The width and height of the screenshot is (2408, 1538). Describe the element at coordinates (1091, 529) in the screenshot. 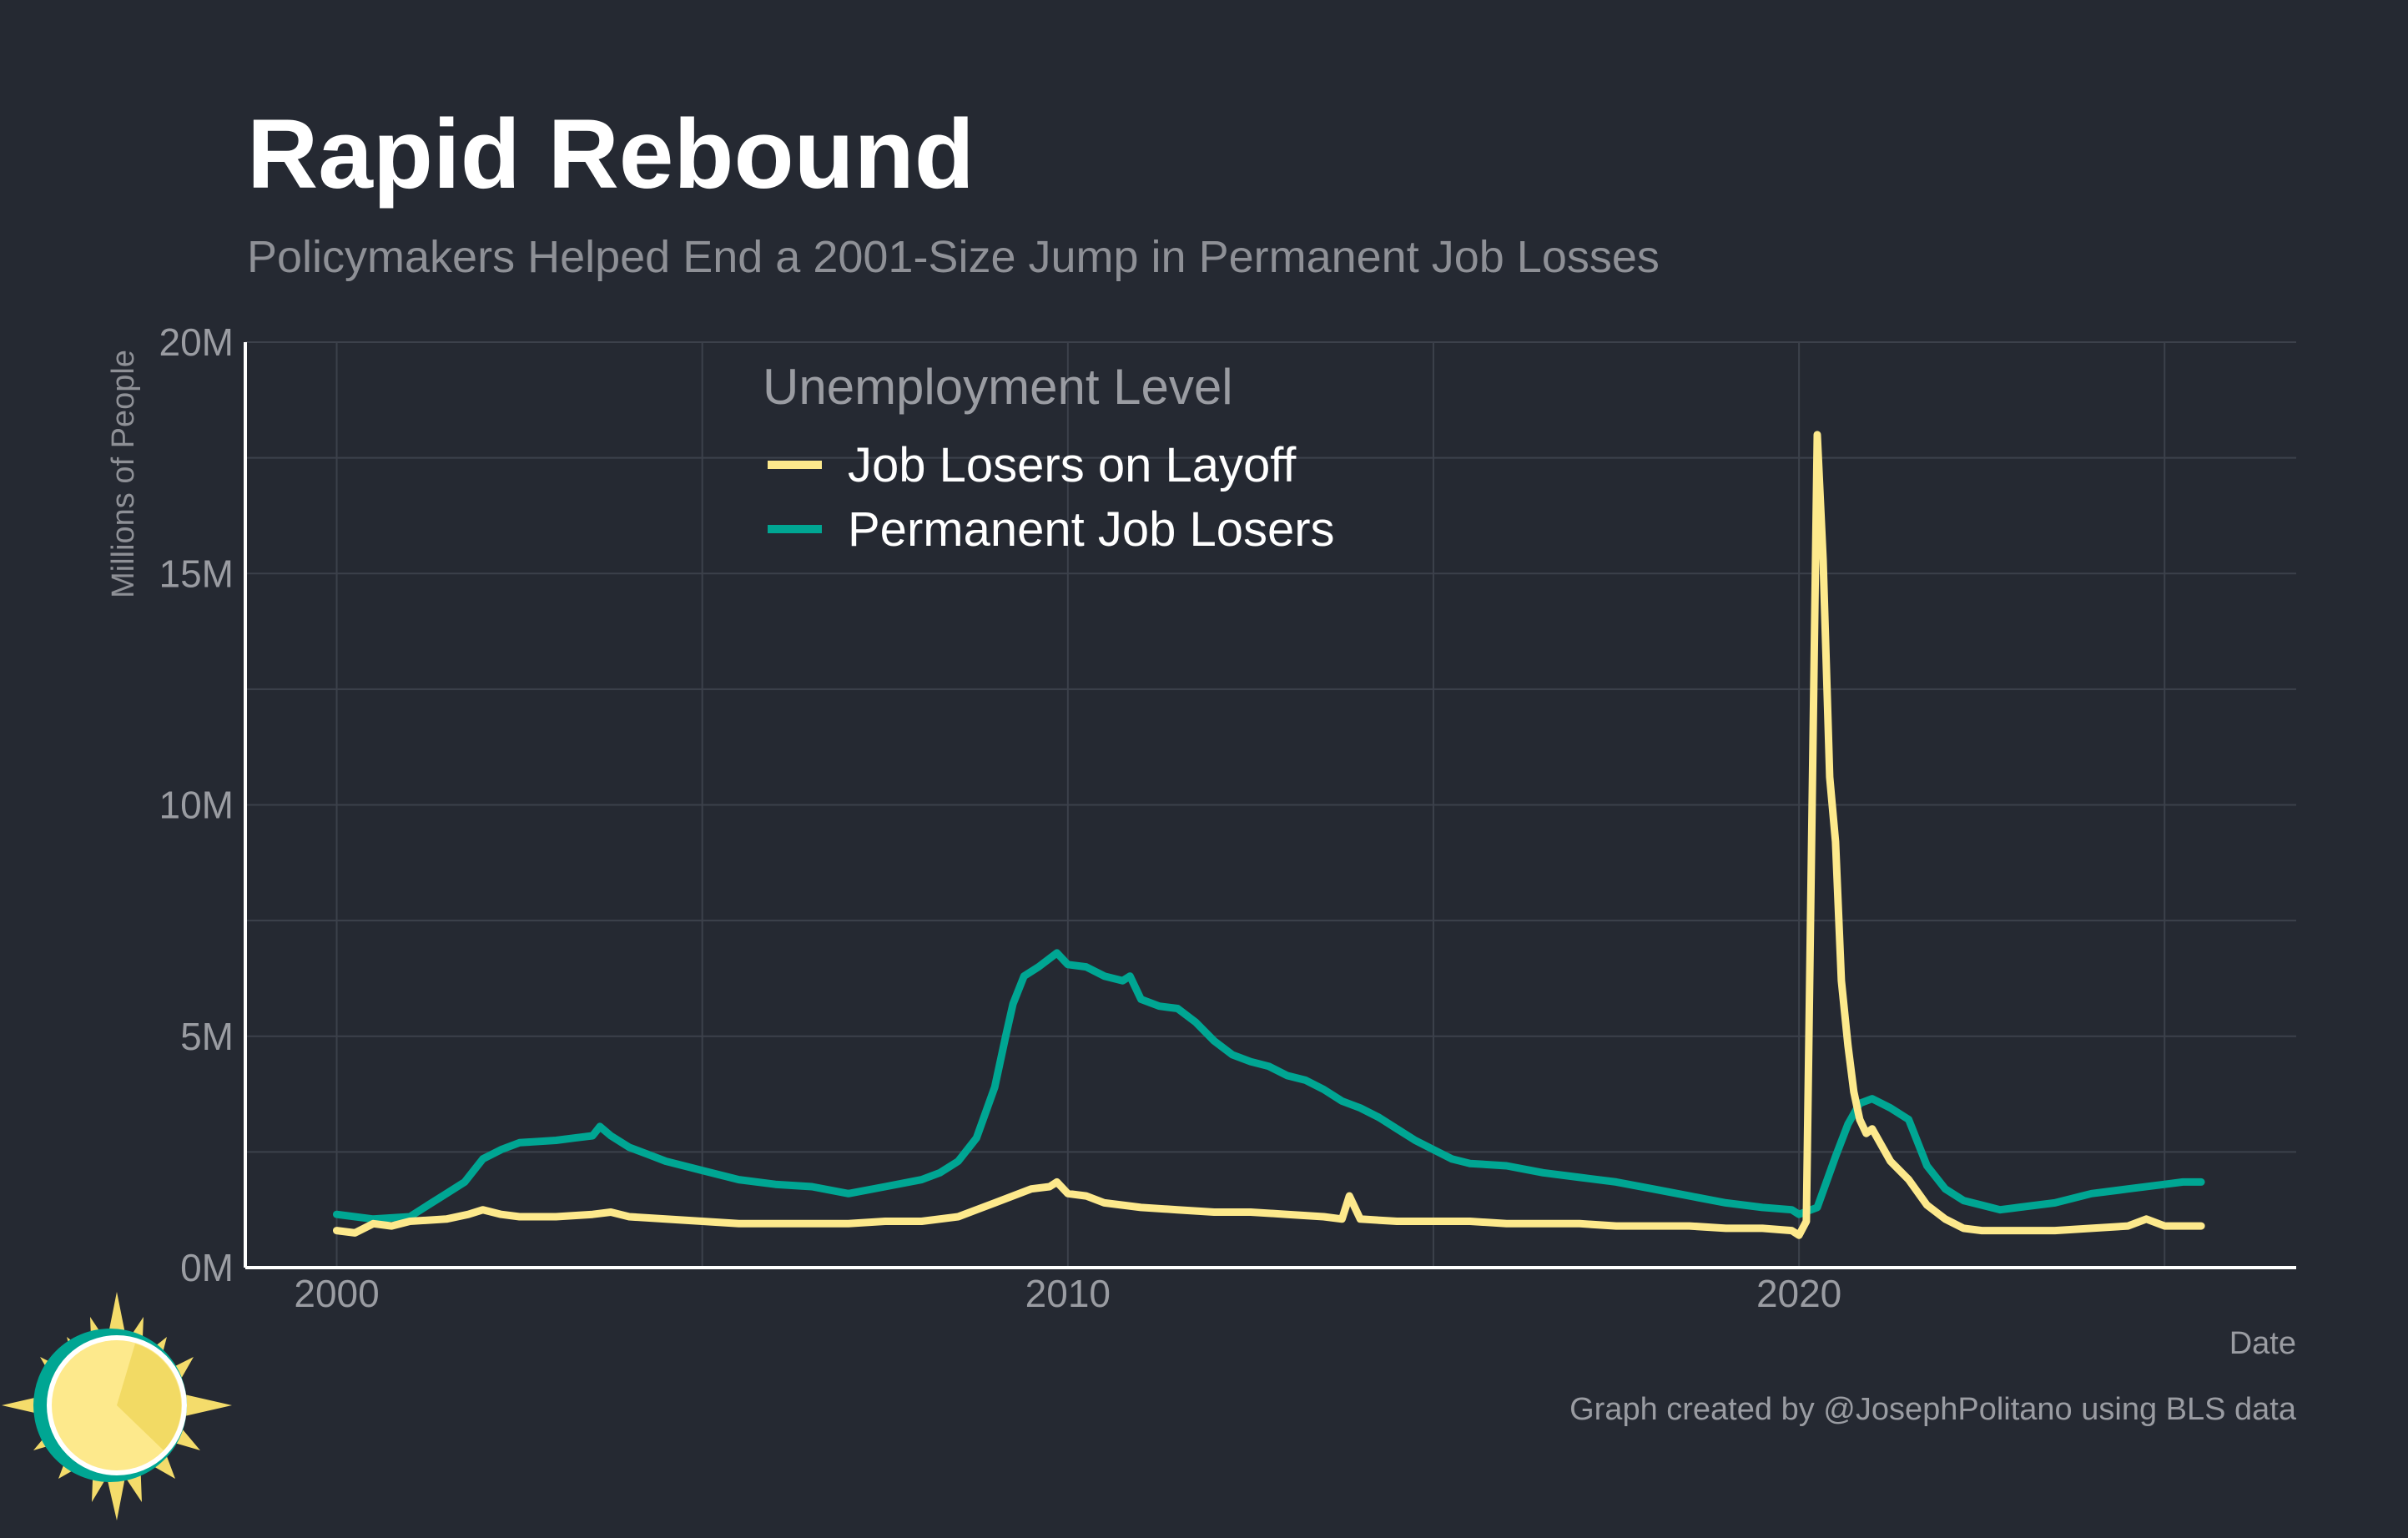

I see `legend-label-permanent: Permanent Job Losers` at that location.